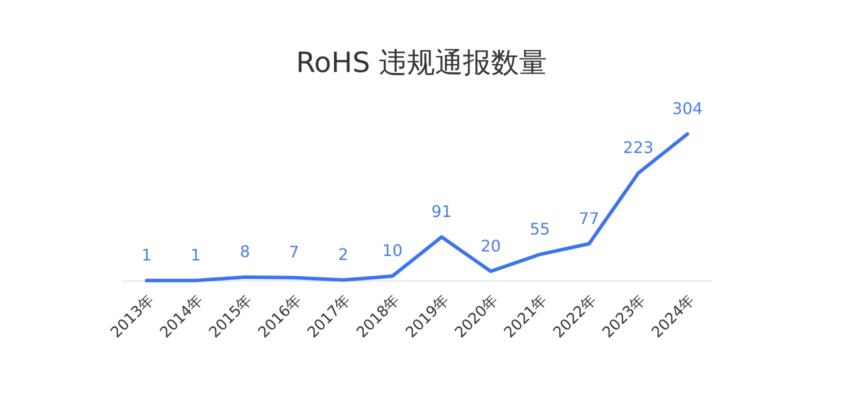 Image resolution: width=843 pixels, height=397 pixels. What do you see at coordinates (687, 108) in the screenshot?
I see `data-label: 304` at bounding box center [687, 108].